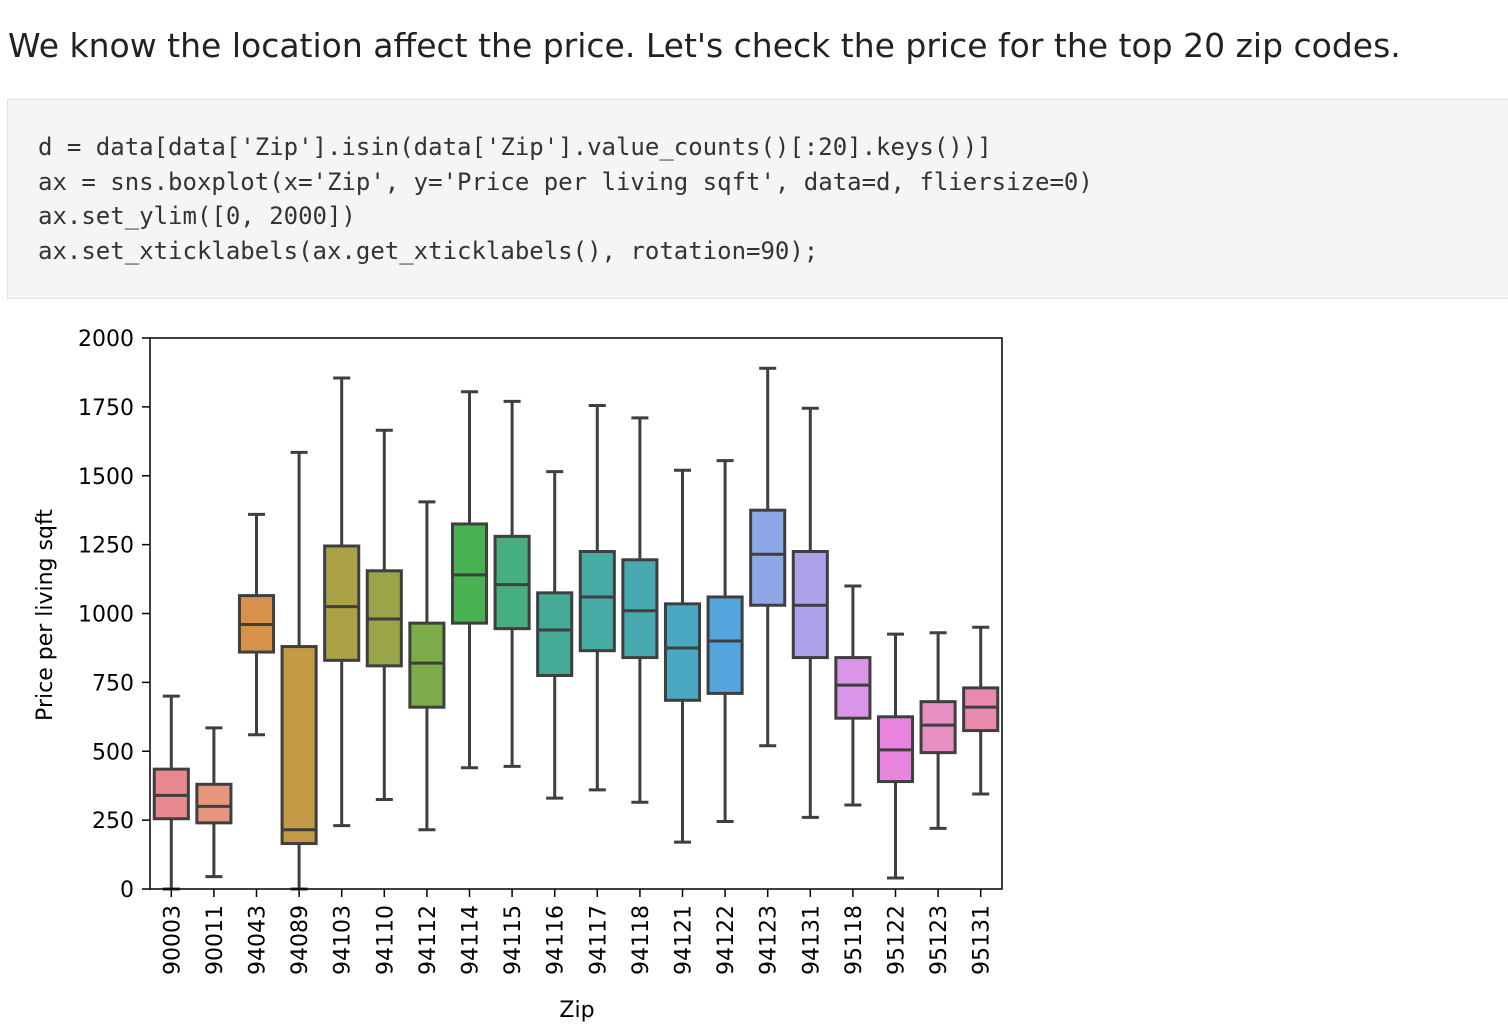 This screenshot has width=1508, height=1026. What do you see at coordinates (127, 890) in the screenshot?
I see `y-tick-label: 0` at bounding box center [127, 890].